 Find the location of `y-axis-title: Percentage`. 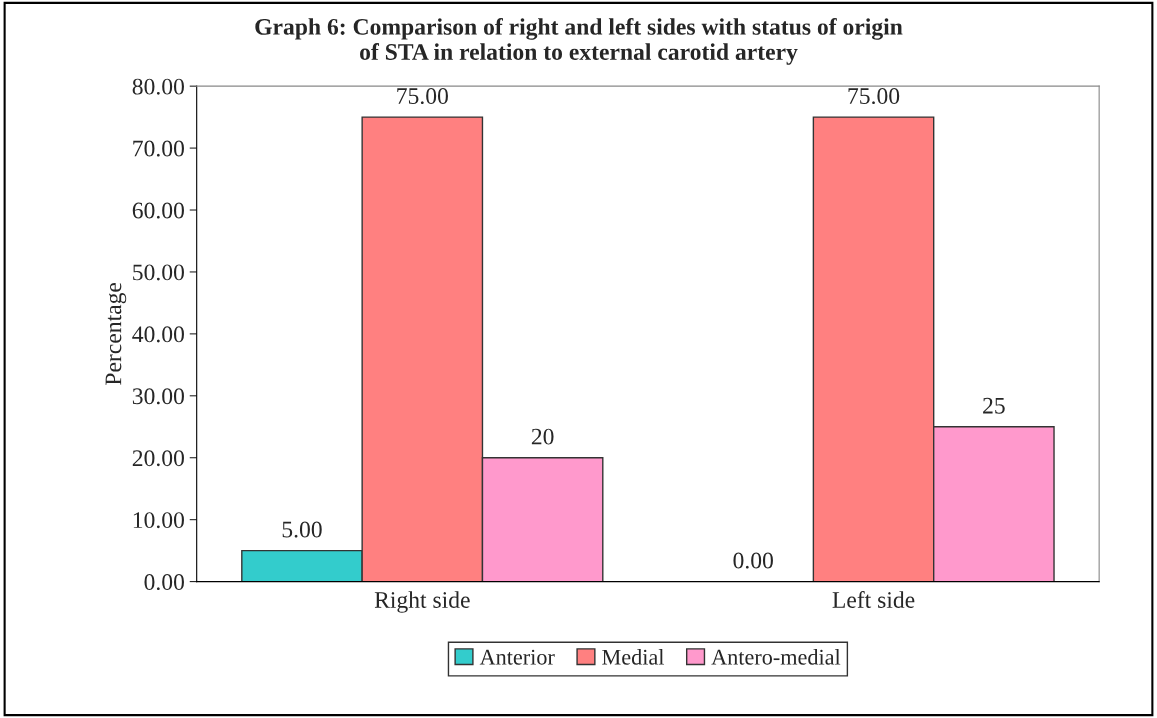

y-axis-title: Percentage is located at coordinates (116, 333).